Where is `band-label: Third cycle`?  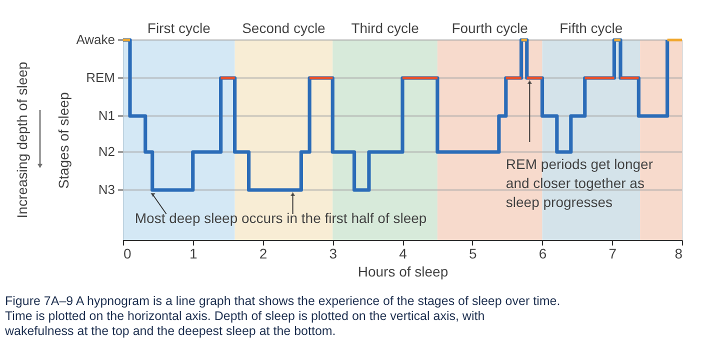
band-label: Third cycle is located at coordinates (385, 28).